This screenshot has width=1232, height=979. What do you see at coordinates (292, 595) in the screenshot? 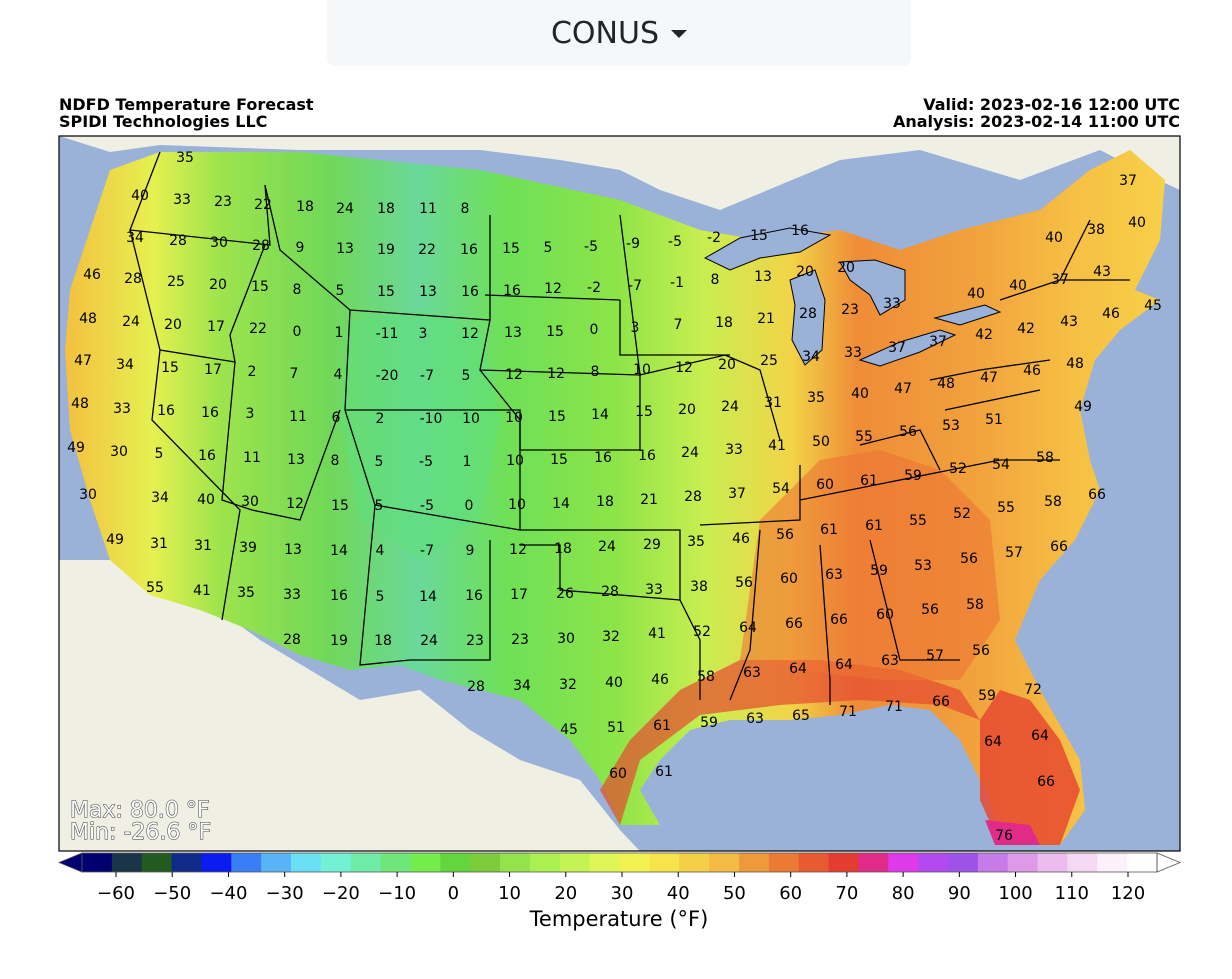
I see `temperature-label: 33` at bounding box center [292, 595].